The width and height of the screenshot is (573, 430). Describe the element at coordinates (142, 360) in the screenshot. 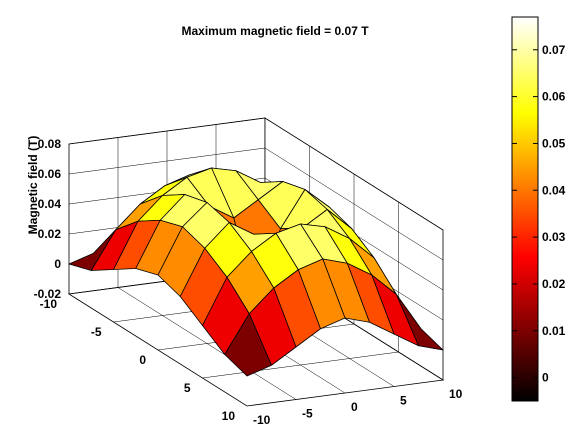

I see `x-tick-label: 0` at that location.